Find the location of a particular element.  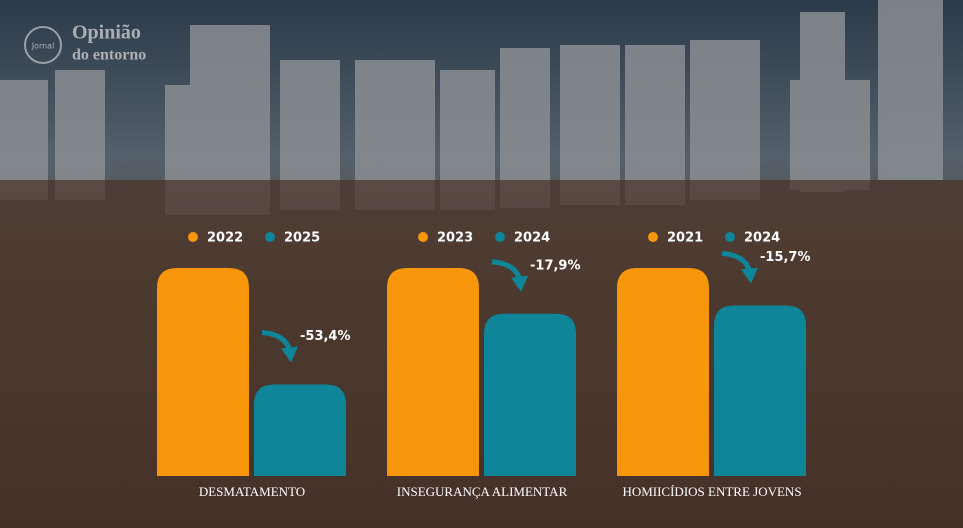

category-label: INSEGURANÇA ALIMENTAR is located at coordinates (482, 491).